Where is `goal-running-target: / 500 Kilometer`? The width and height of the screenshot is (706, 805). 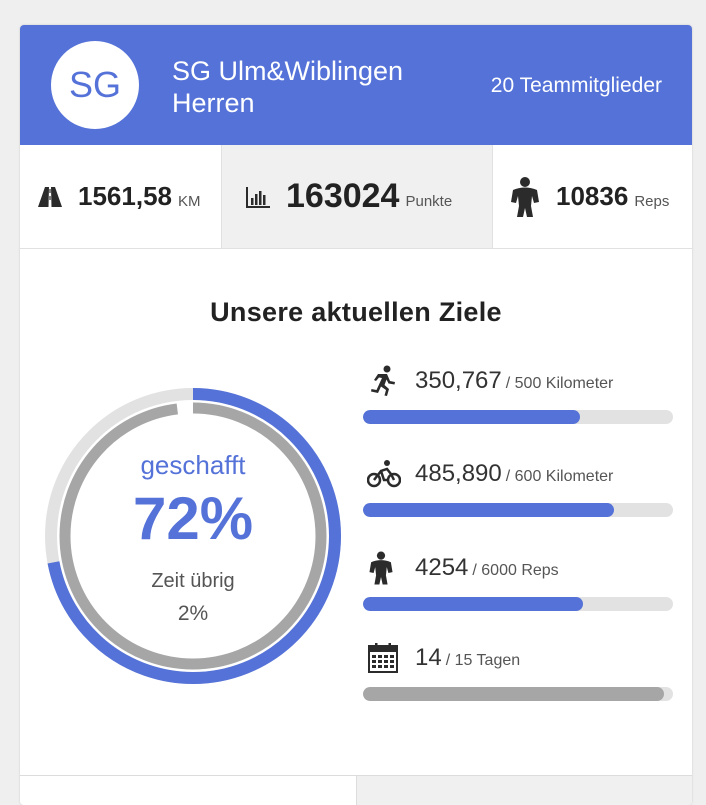
goal-running-target: / 500 Kilometer is located at coordinates (559, 383).